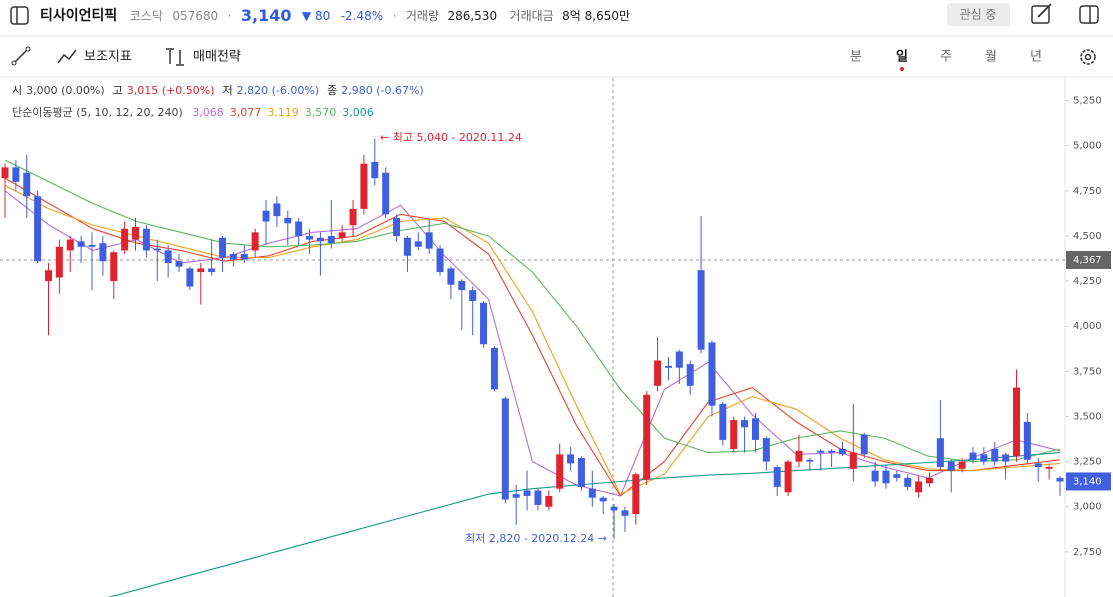  Describe the element at coordinates (21, 56) in the screenshot. I see `draw-tool-icon` at that location.